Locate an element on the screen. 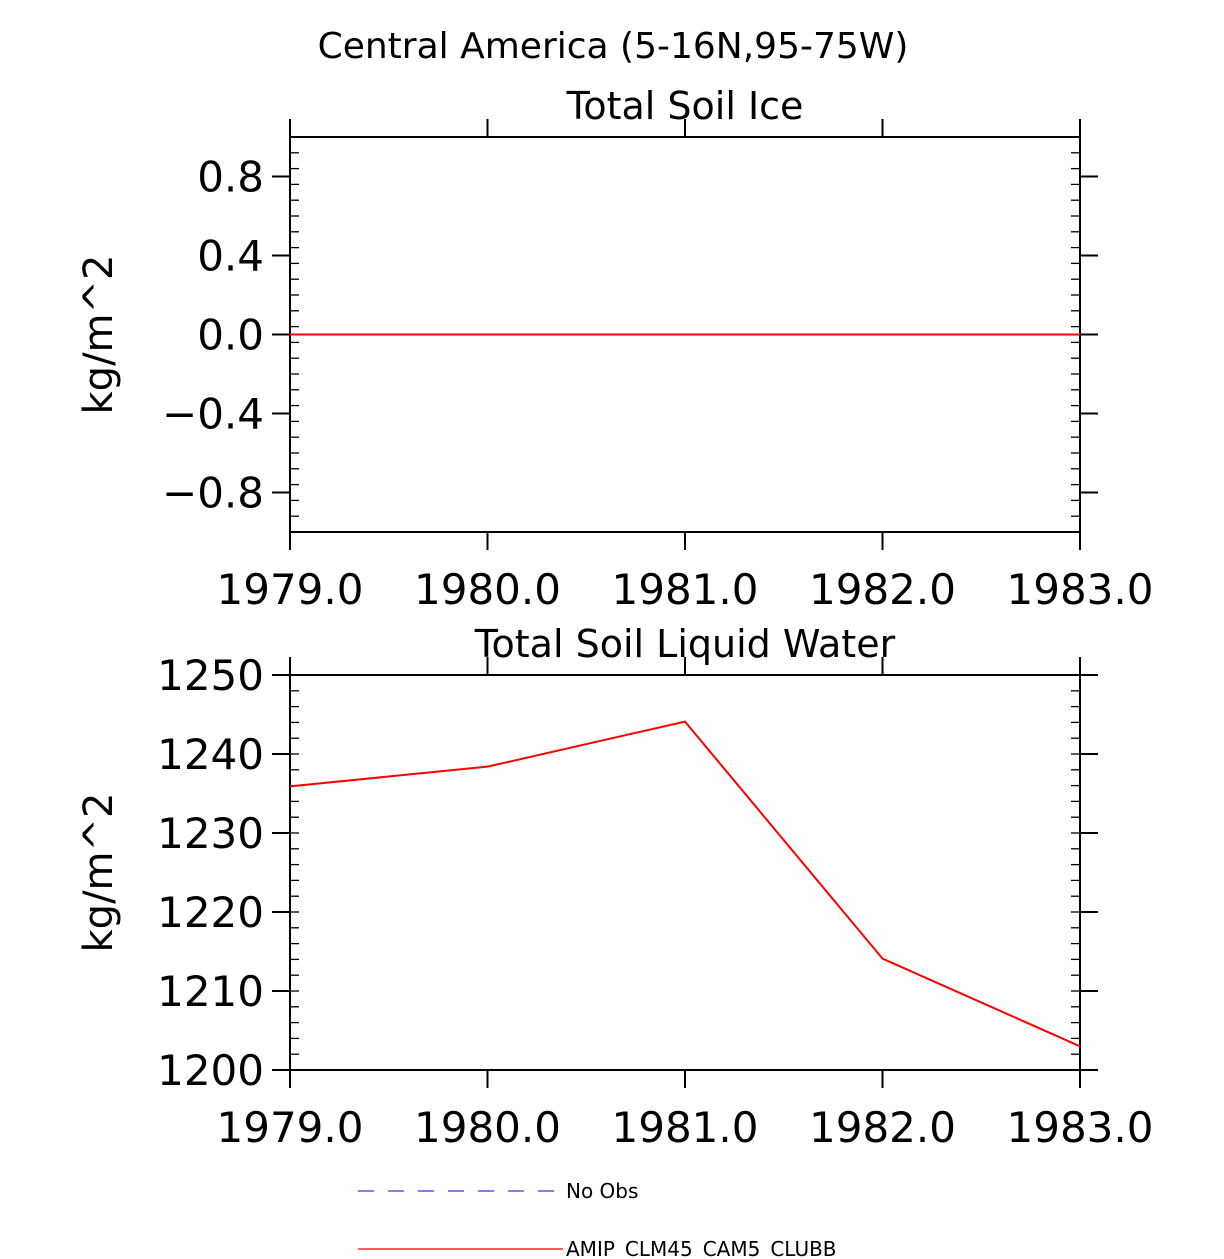  figure-title: Central America (5-16N,95-75W) is located at coordinates (613, 46).